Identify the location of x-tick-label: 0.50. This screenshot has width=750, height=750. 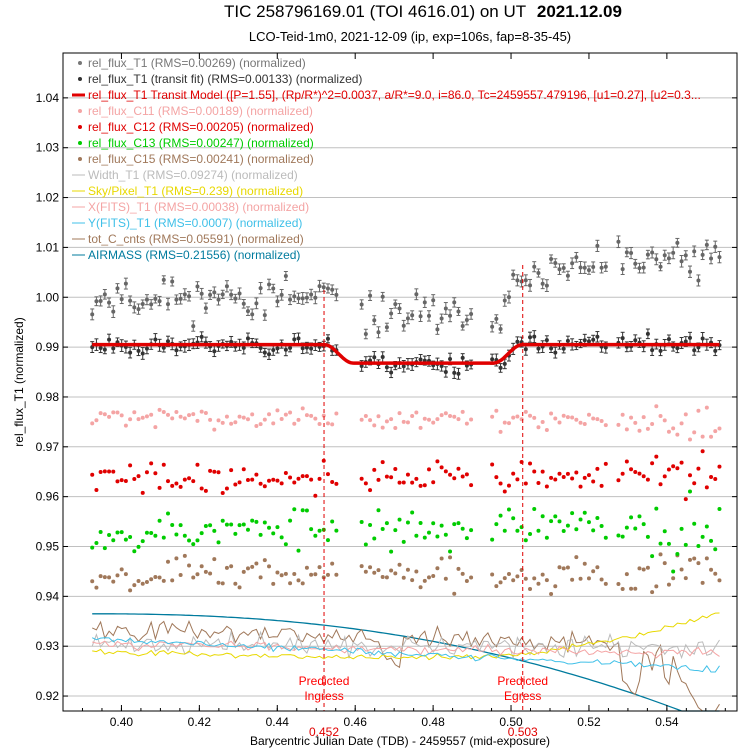
(511, 722).